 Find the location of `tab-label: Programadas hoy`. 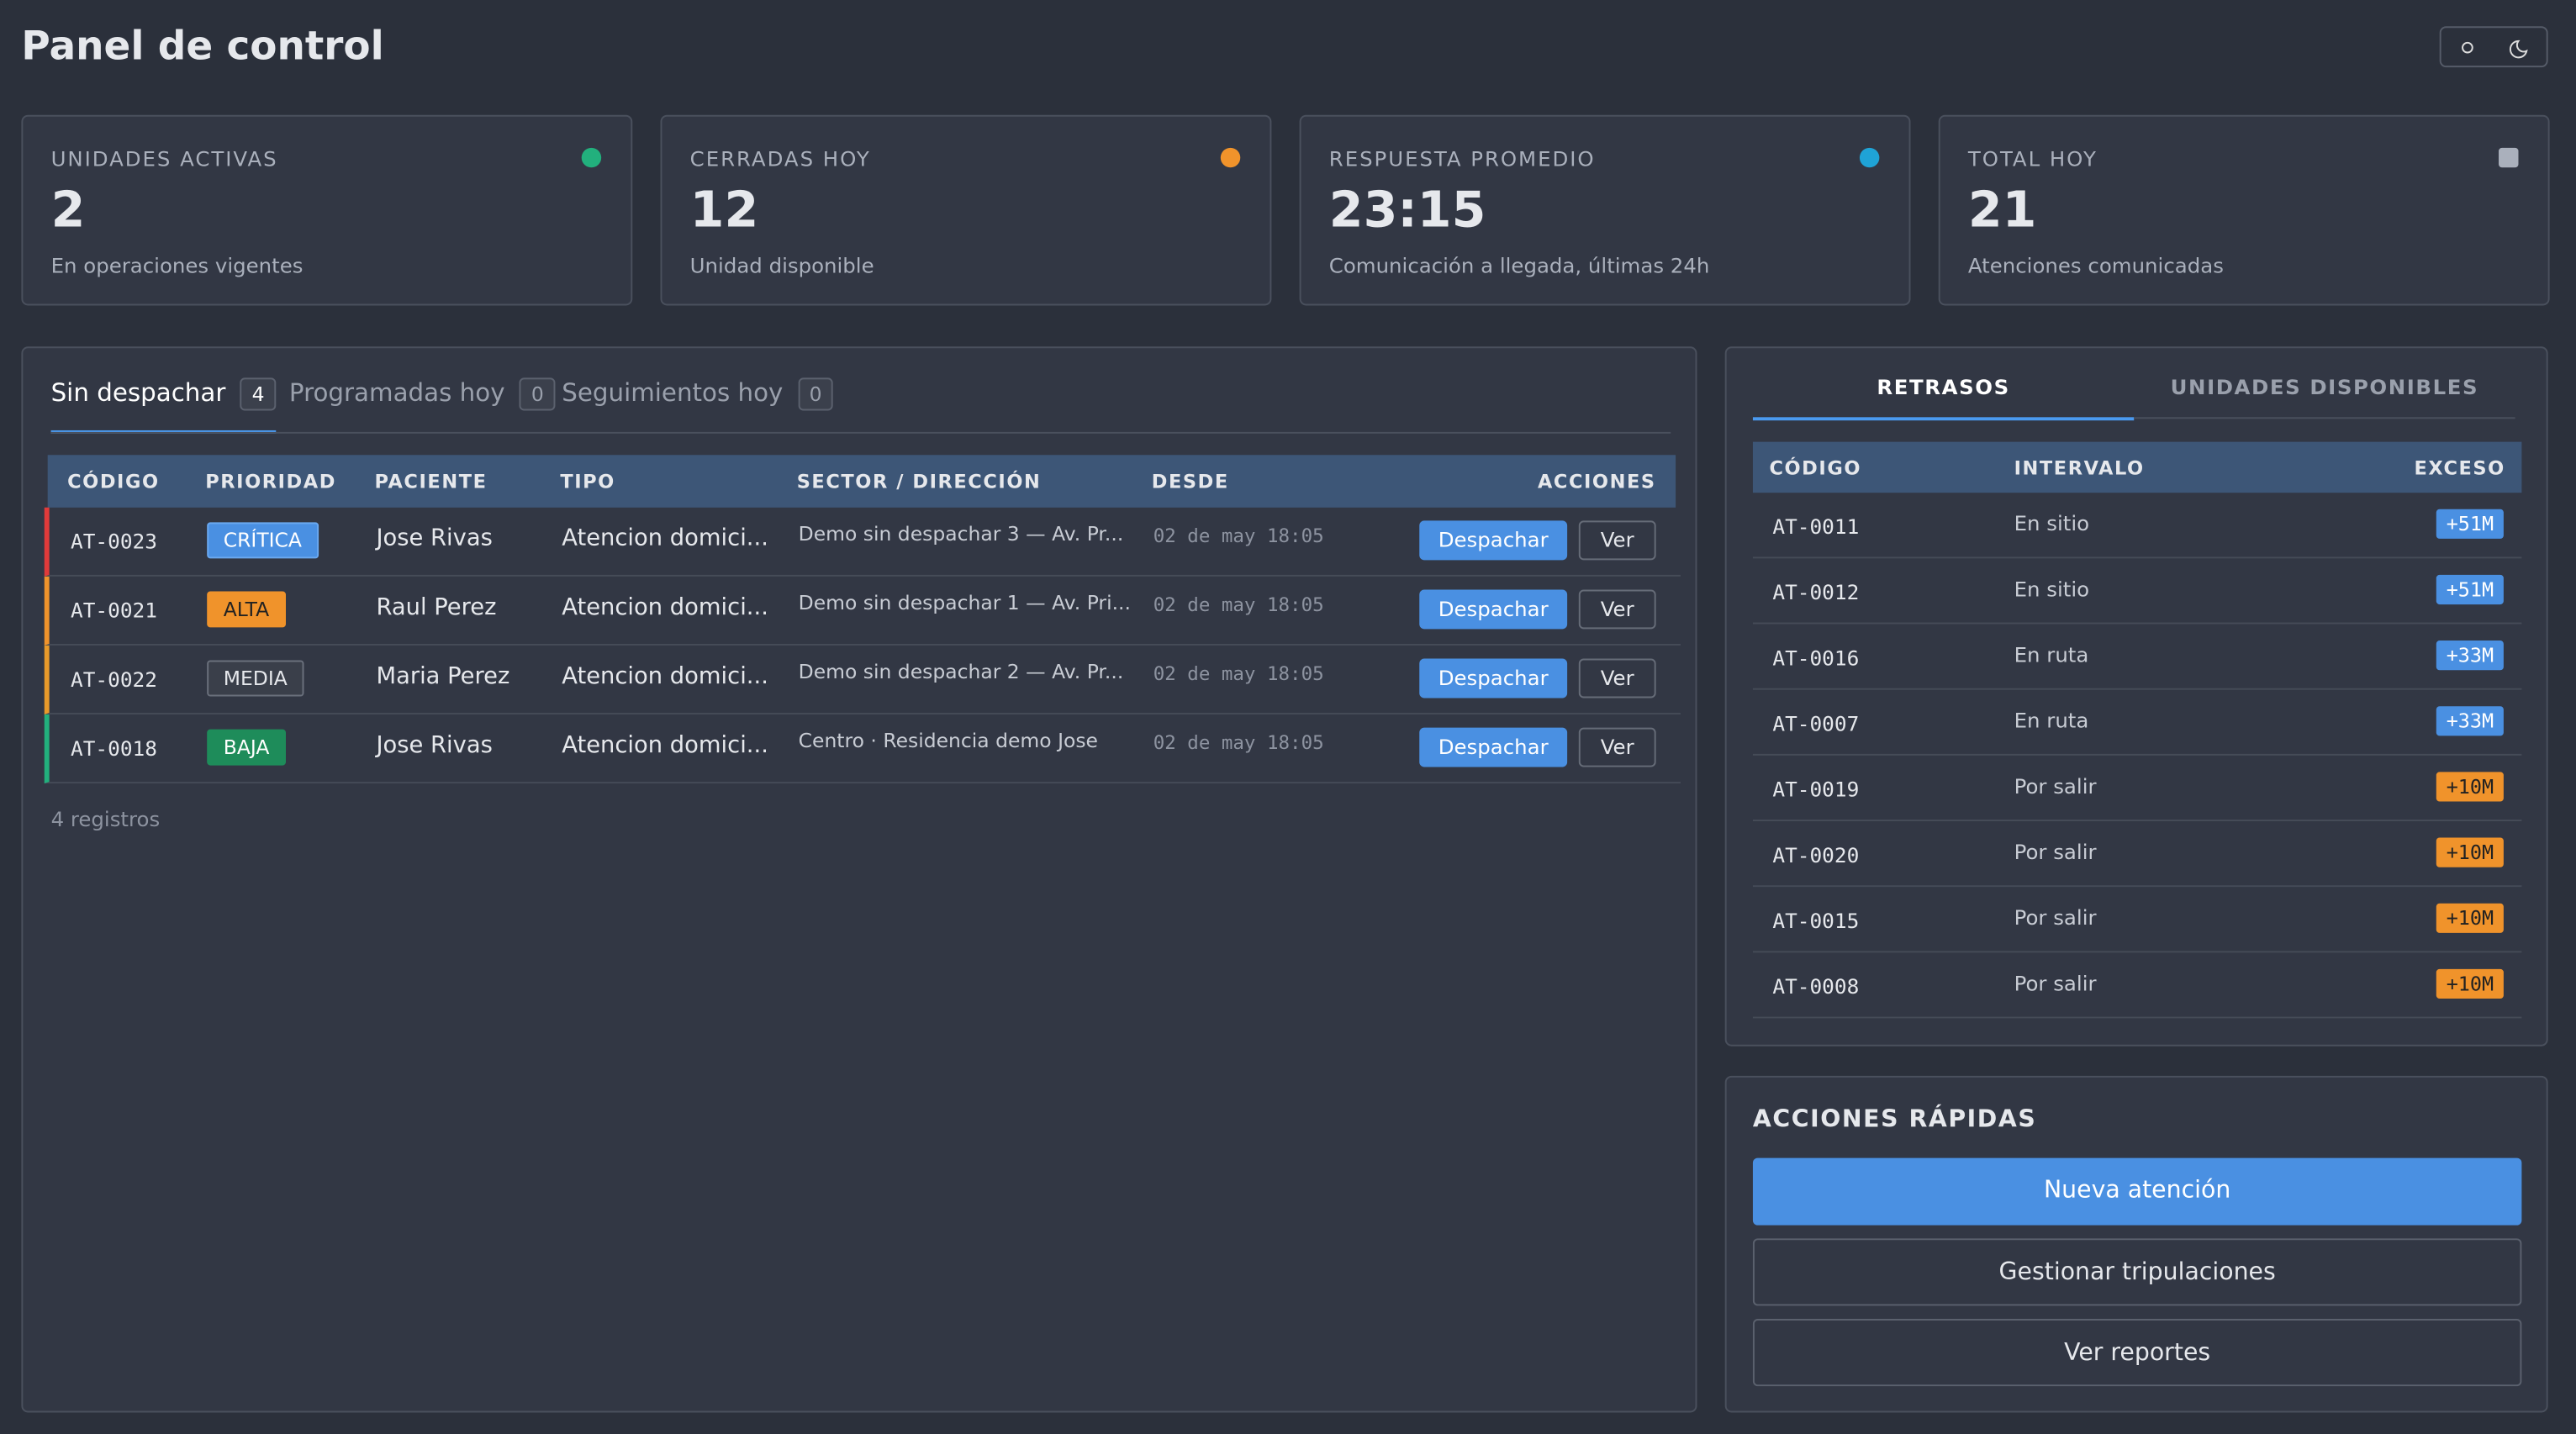

tab-label: Programadas hoy is located at coordinates (397, 392).